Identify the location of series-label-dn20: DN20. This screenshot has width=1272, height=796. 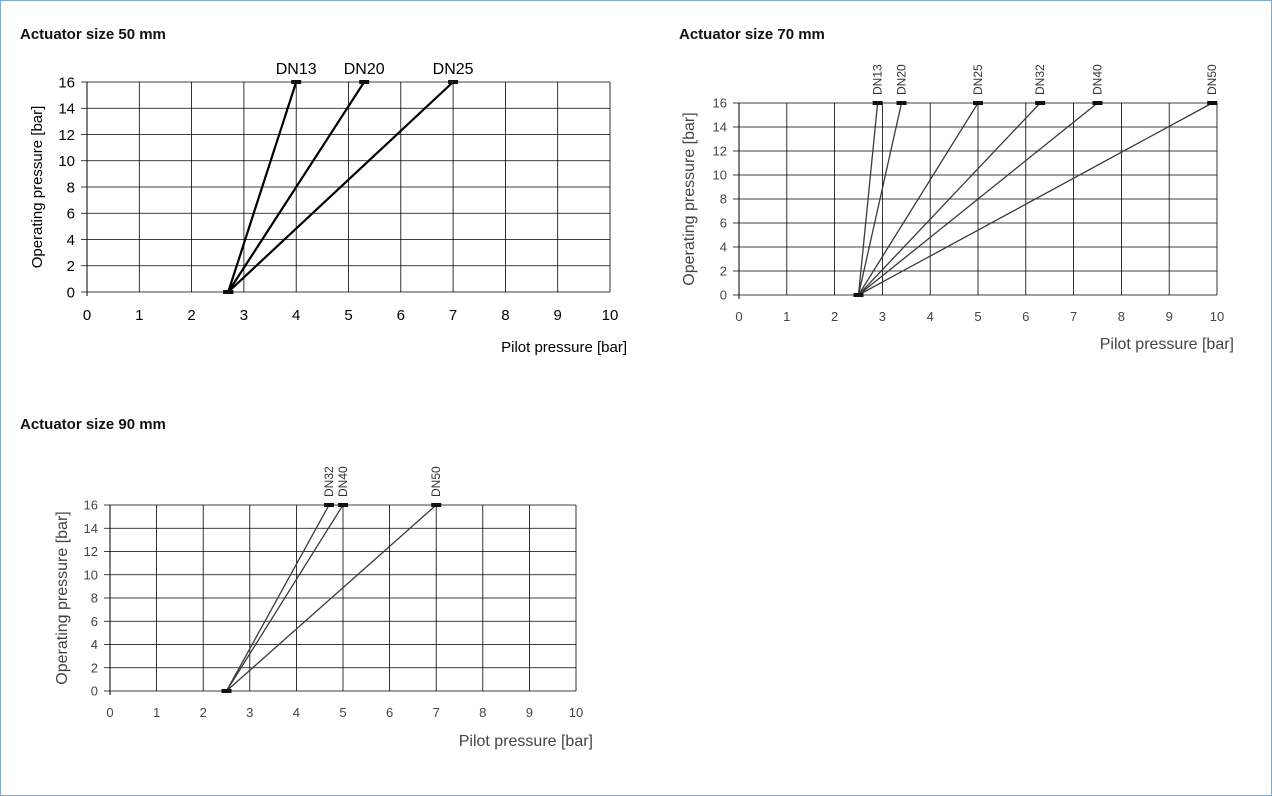
(902, 79).